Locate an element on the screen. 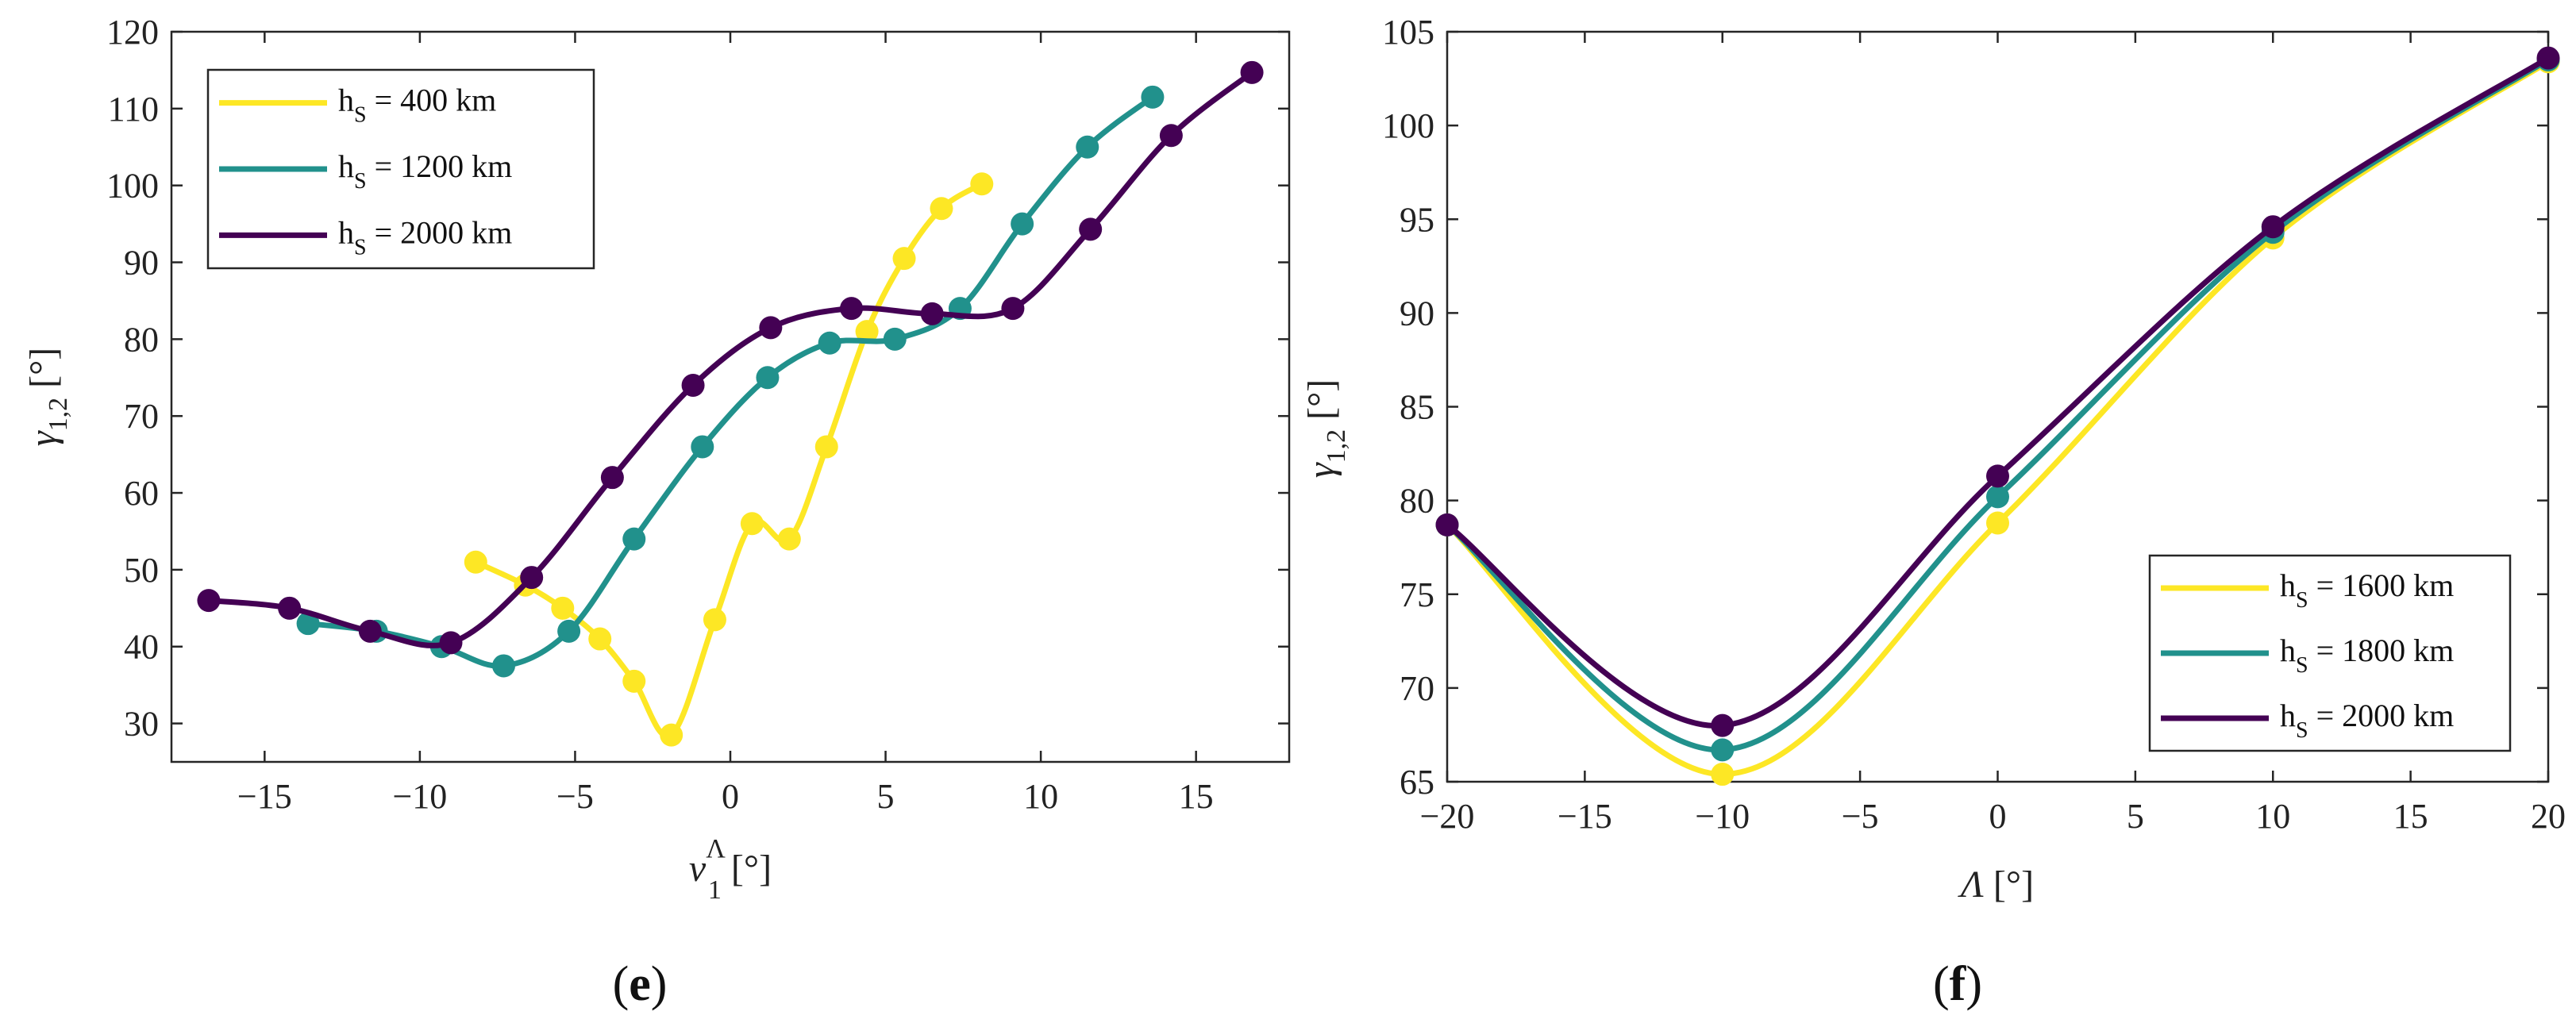 The width and height of the screenshot is (2576, 1023). legend-label-rest: = 2000 km is located at coordinates (2381, 715).